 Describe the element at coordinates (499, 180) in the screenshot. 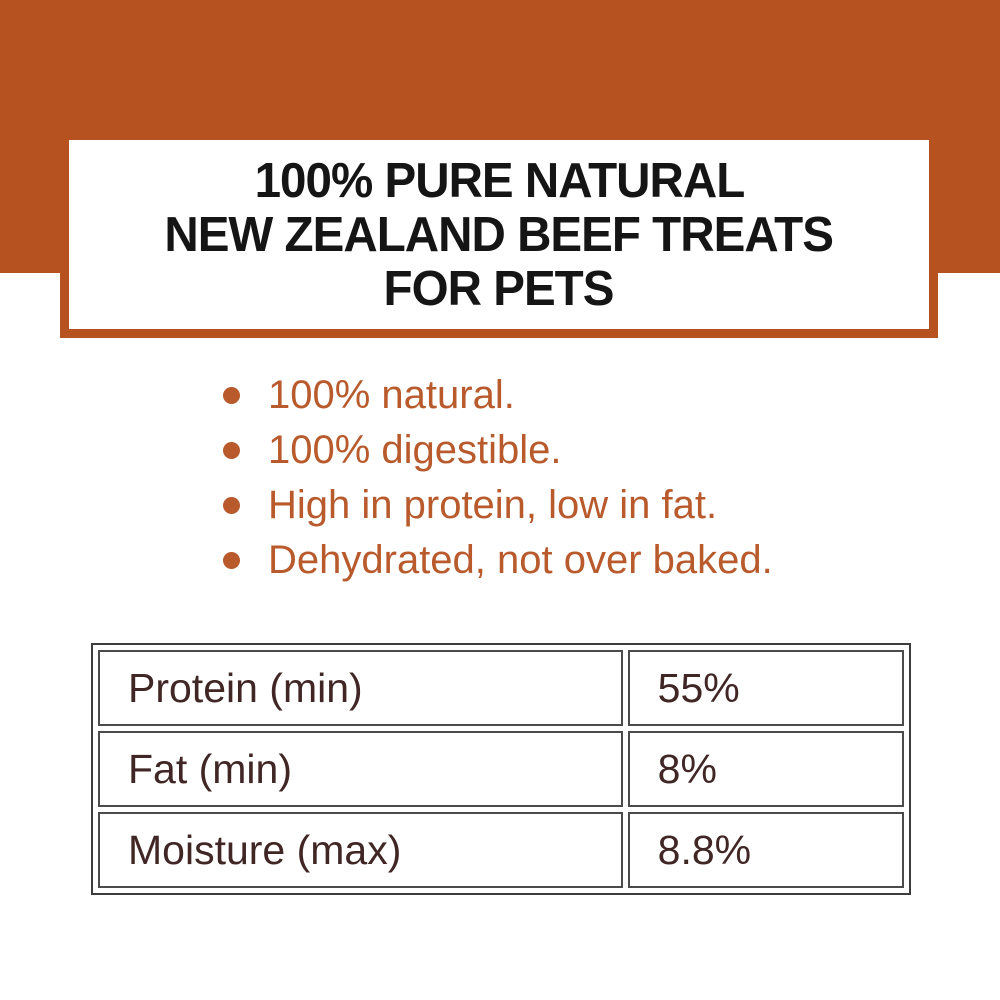

I see `page-title-line-1: 100% PURE NATURAL` at that location.